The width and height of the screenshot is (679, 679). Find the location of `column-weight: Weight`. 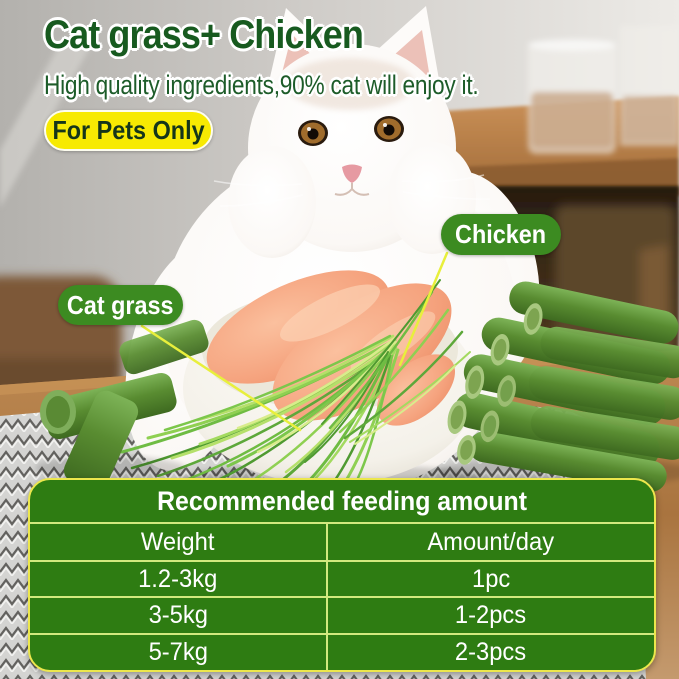

column-weight: Weight is located at coordinates (179, 542).